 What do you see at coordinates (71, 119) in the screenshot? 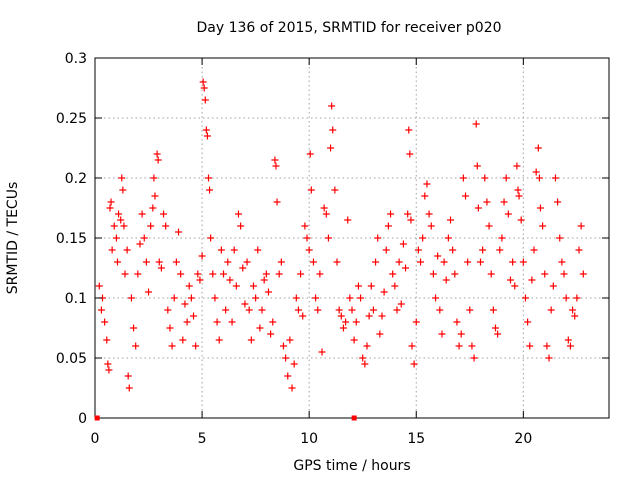
I see `y-tick-label: 0.25` at bounding box center [71, 119].